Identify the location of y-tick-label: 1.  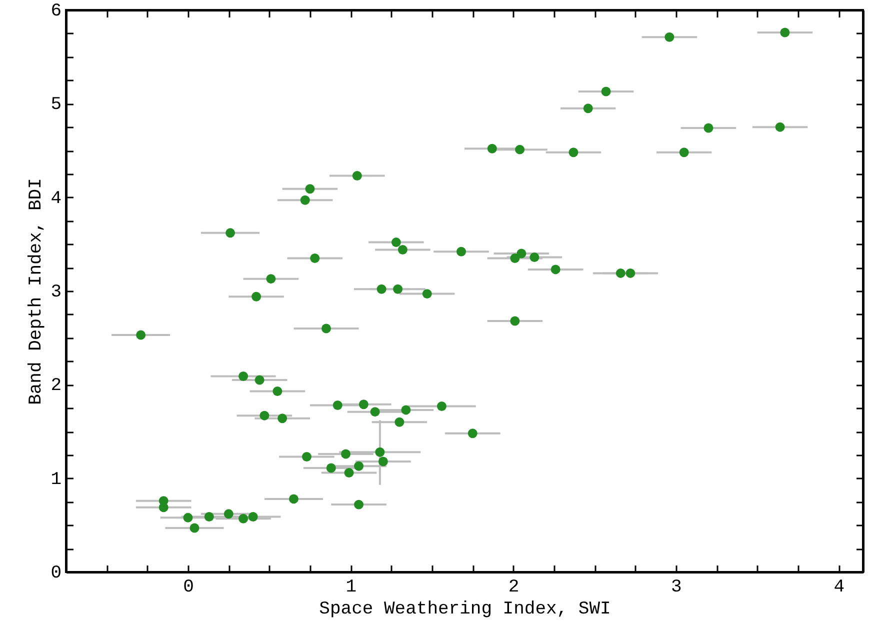
(56, 480).